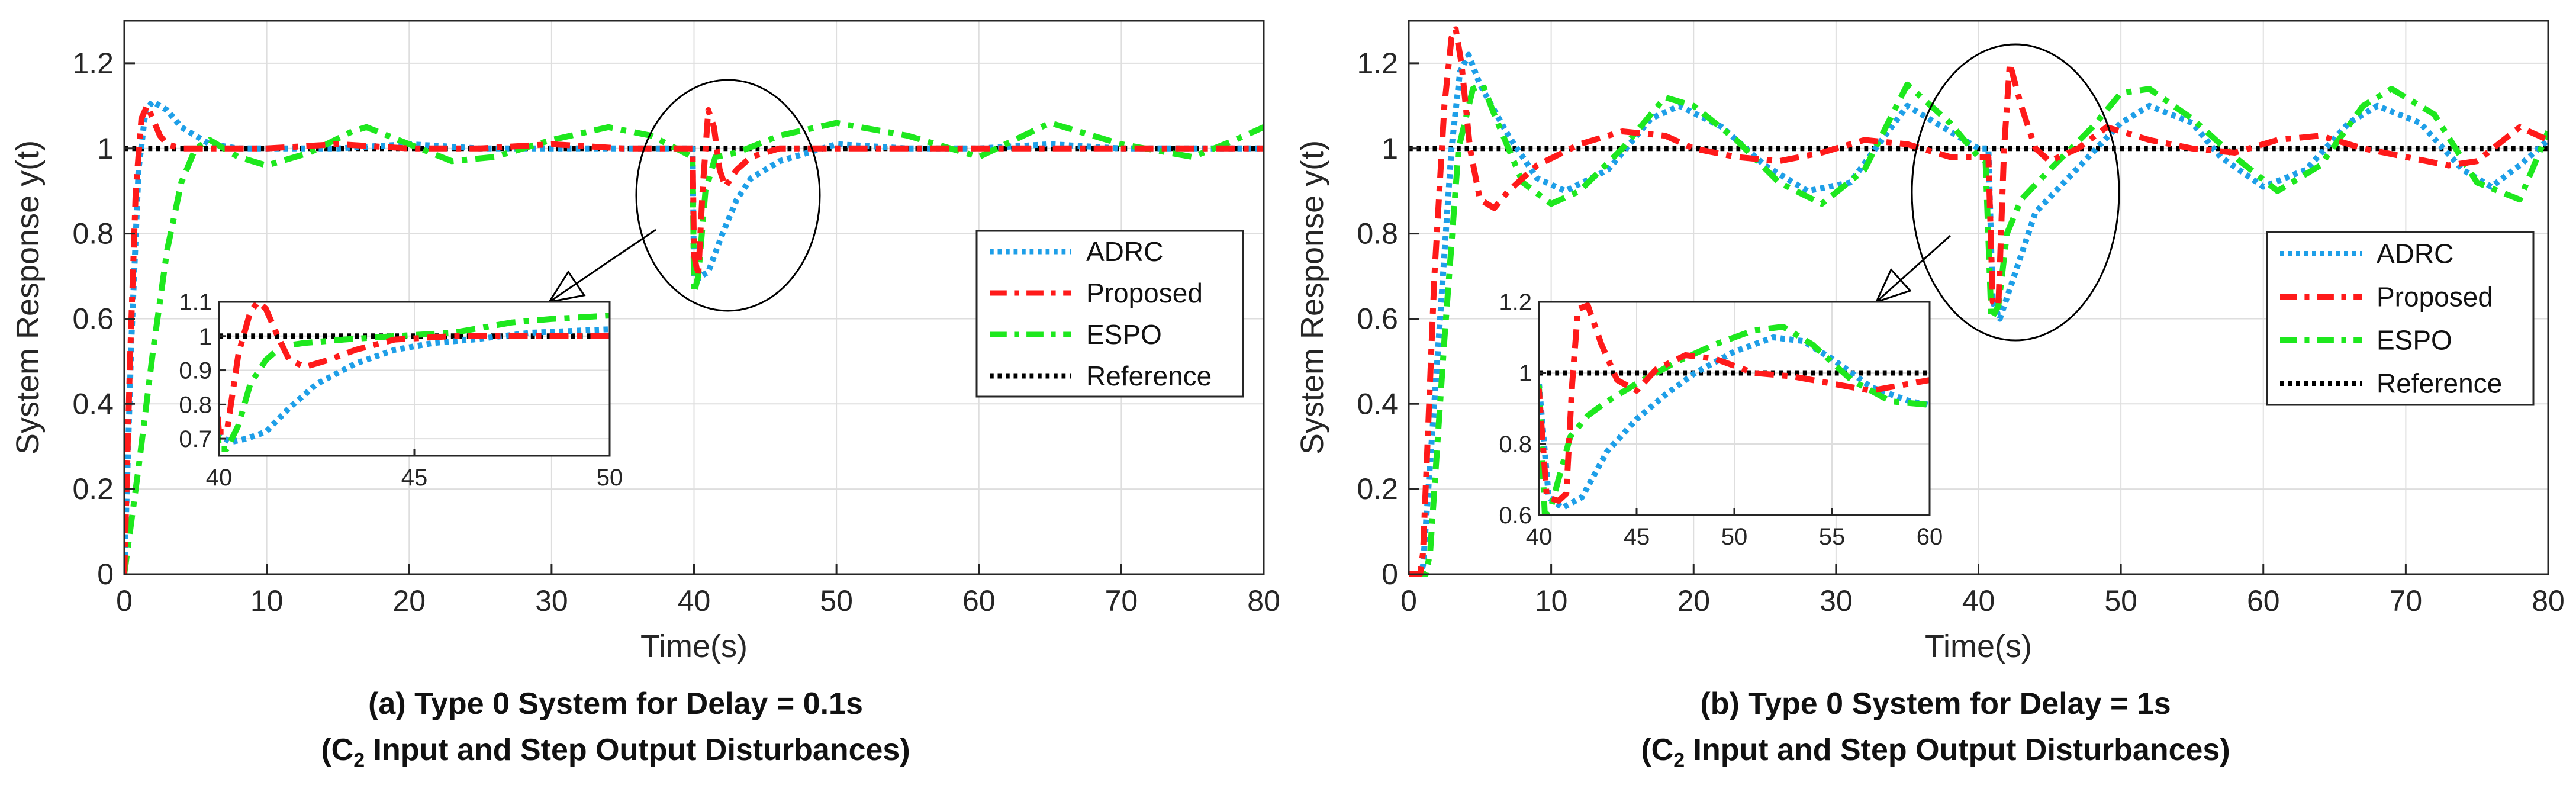 This screenshot has width=2576, height=808. I want to click on panel-a-inset: 40 45 50 0.7 0.8 0.9 1 1.1, so click(401, 390).